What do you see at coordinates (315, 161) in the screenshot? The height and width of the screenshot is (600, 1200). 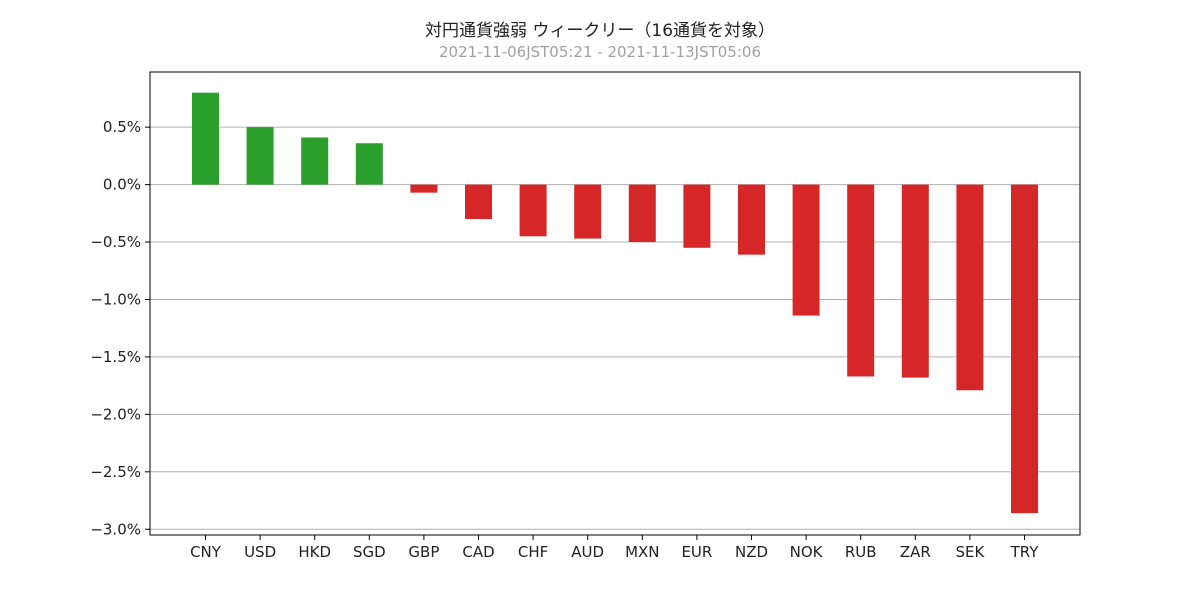 I see `bar-hkd` at bounding box center [315, 161].